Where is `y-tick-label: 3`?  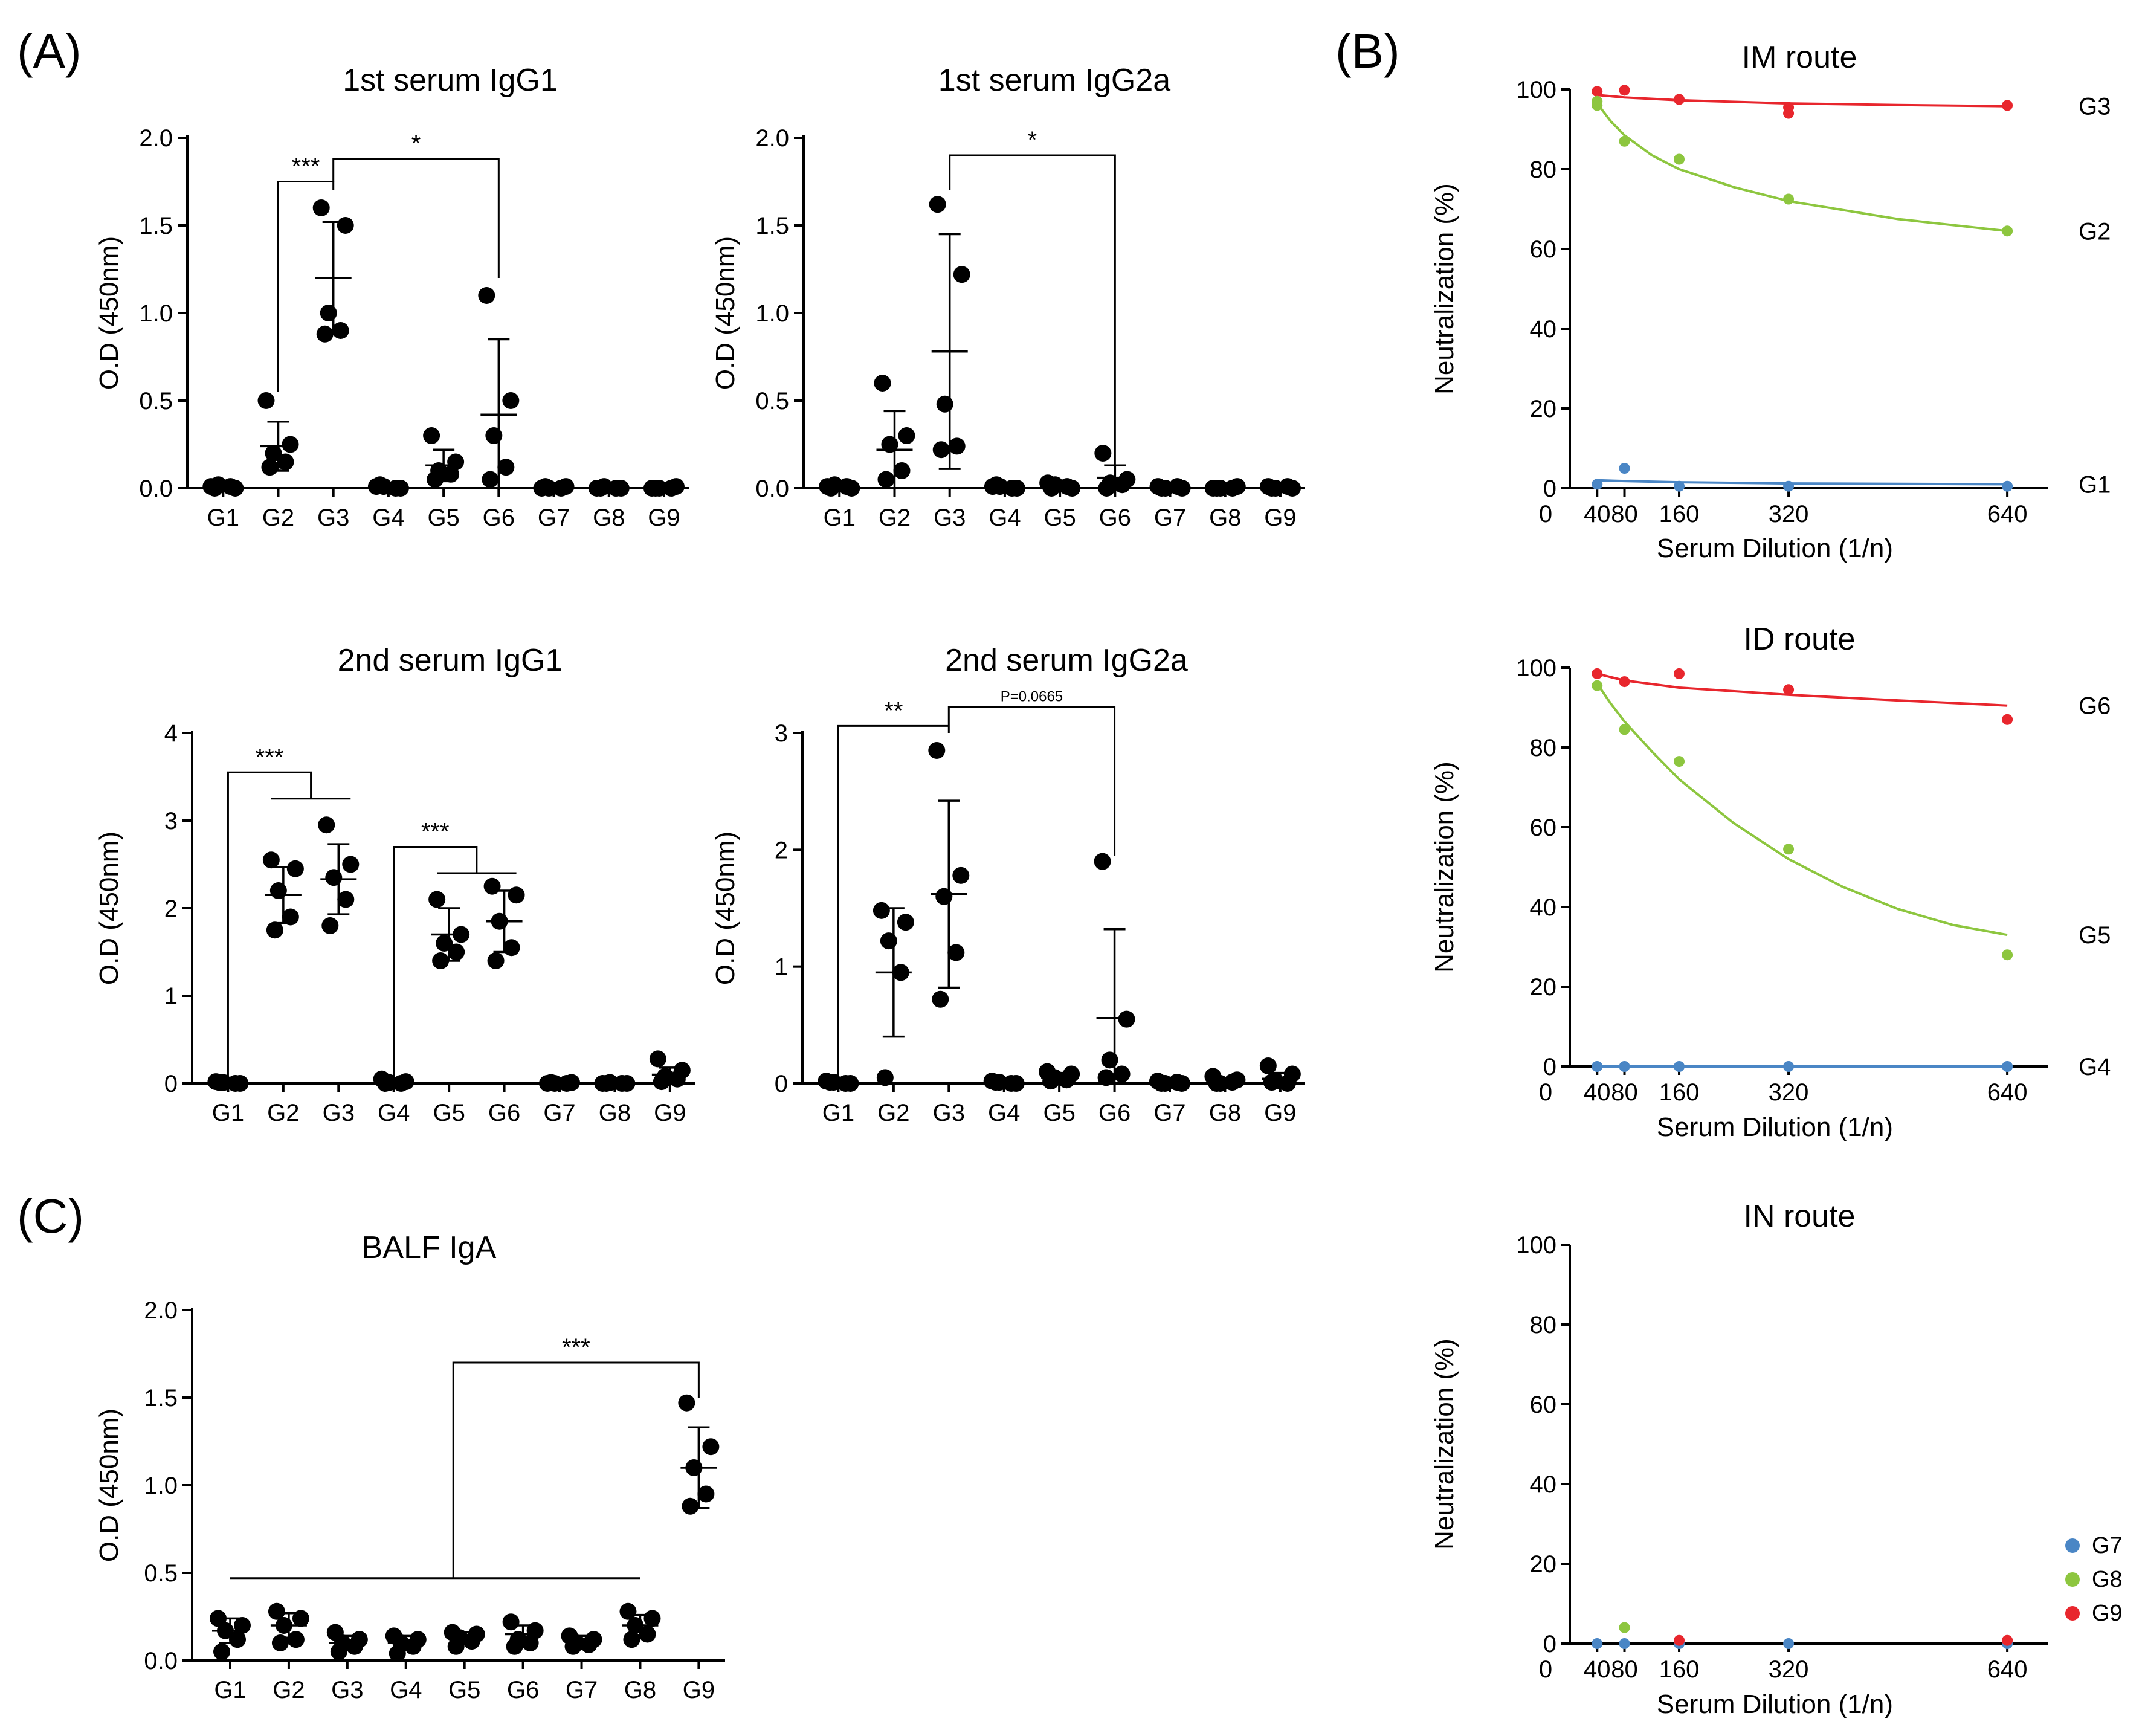 y-tick-label: 3 is located at coordinates (171, 821).